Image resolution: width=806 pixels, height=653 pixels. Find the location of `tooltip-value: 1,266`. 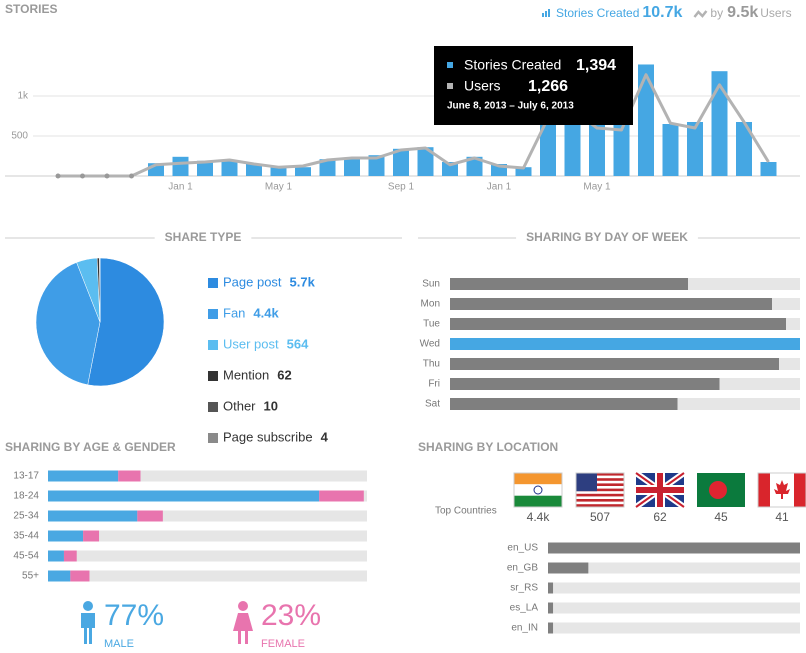

tooltip-value: 1,266 is located at coordinates (548, 86).